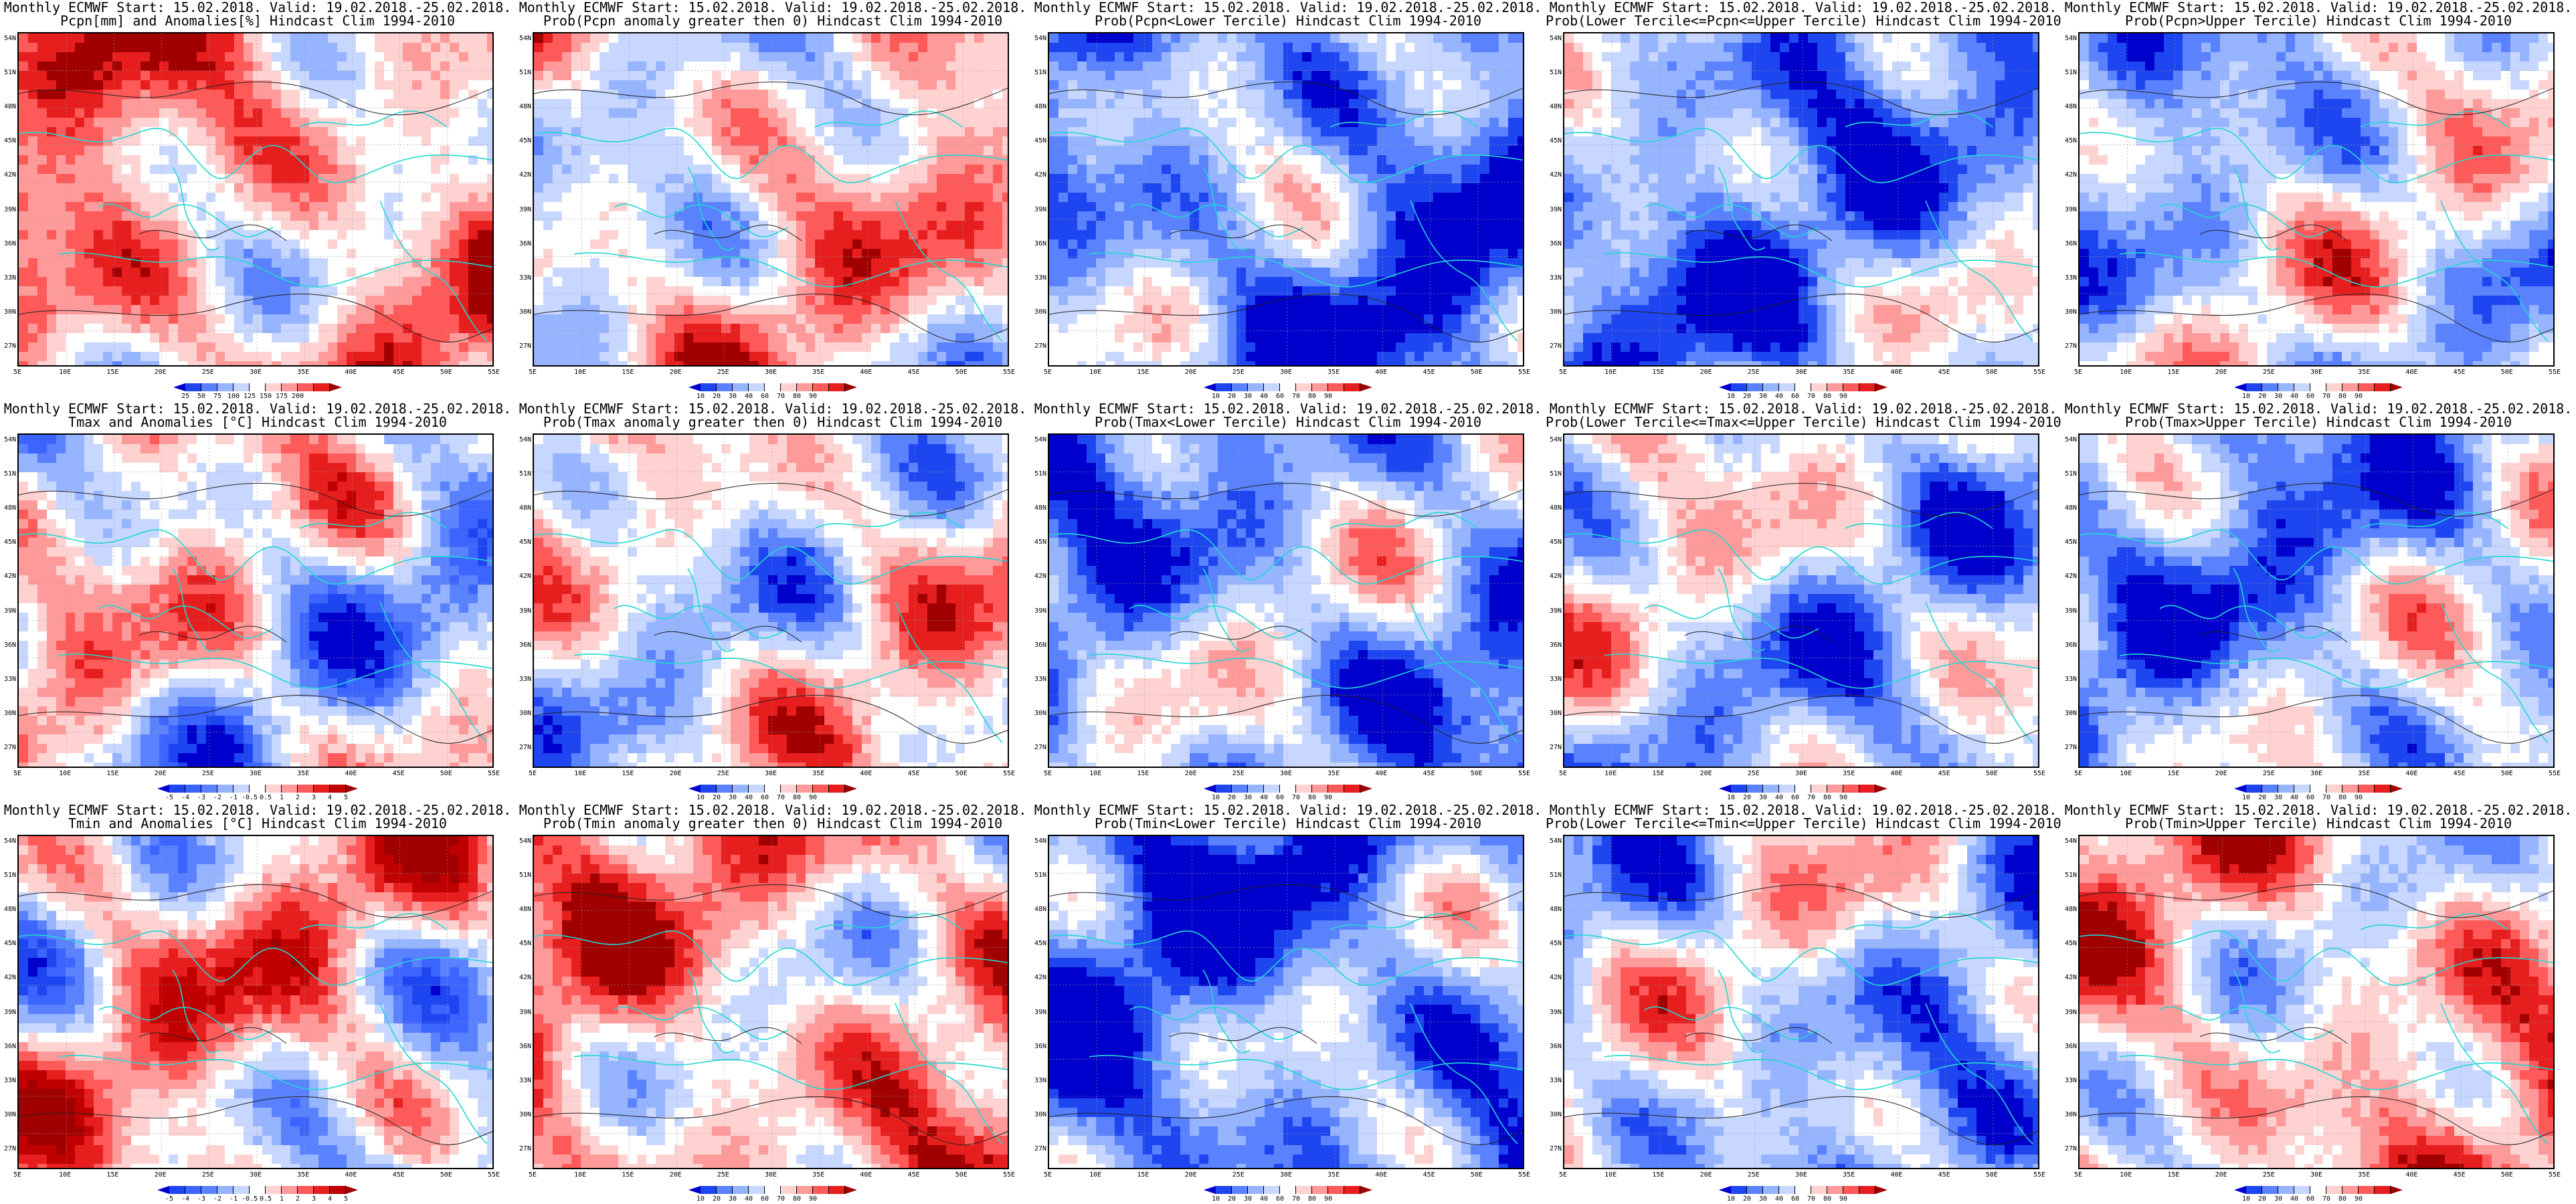 This screenshot has height=1204, width=2576. Describe the element at coordinates (1795, 1199) in the screenshot. I see `colorbar-label: 60` at that location.